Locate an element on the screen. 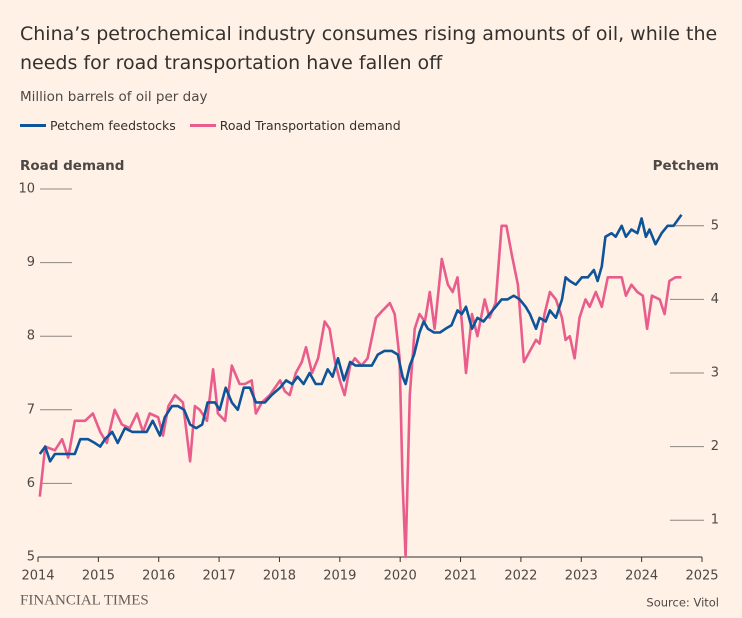 Image resolution: width=742 pixels, height=618 pixels. y-tick-label: 9 is located at coordinates (31, 262).